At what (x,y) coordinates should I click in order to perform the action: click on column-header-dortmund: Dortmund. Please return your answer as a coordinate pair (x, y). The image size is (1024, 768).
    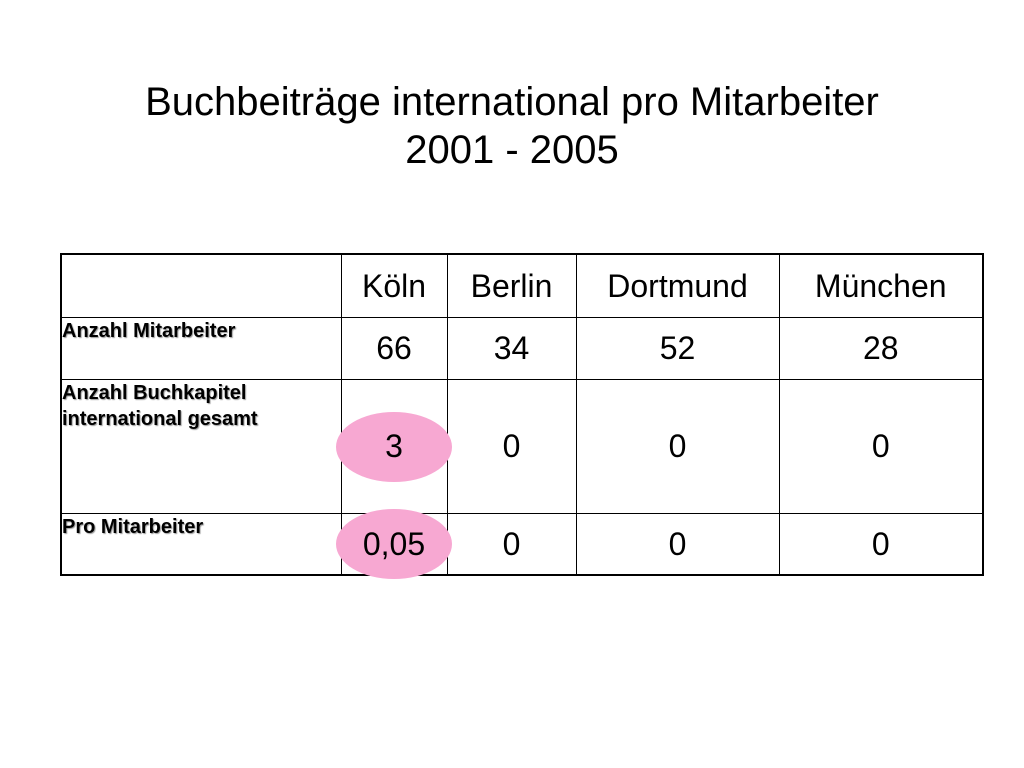
    Looking at the image, I should click on (677, 285).